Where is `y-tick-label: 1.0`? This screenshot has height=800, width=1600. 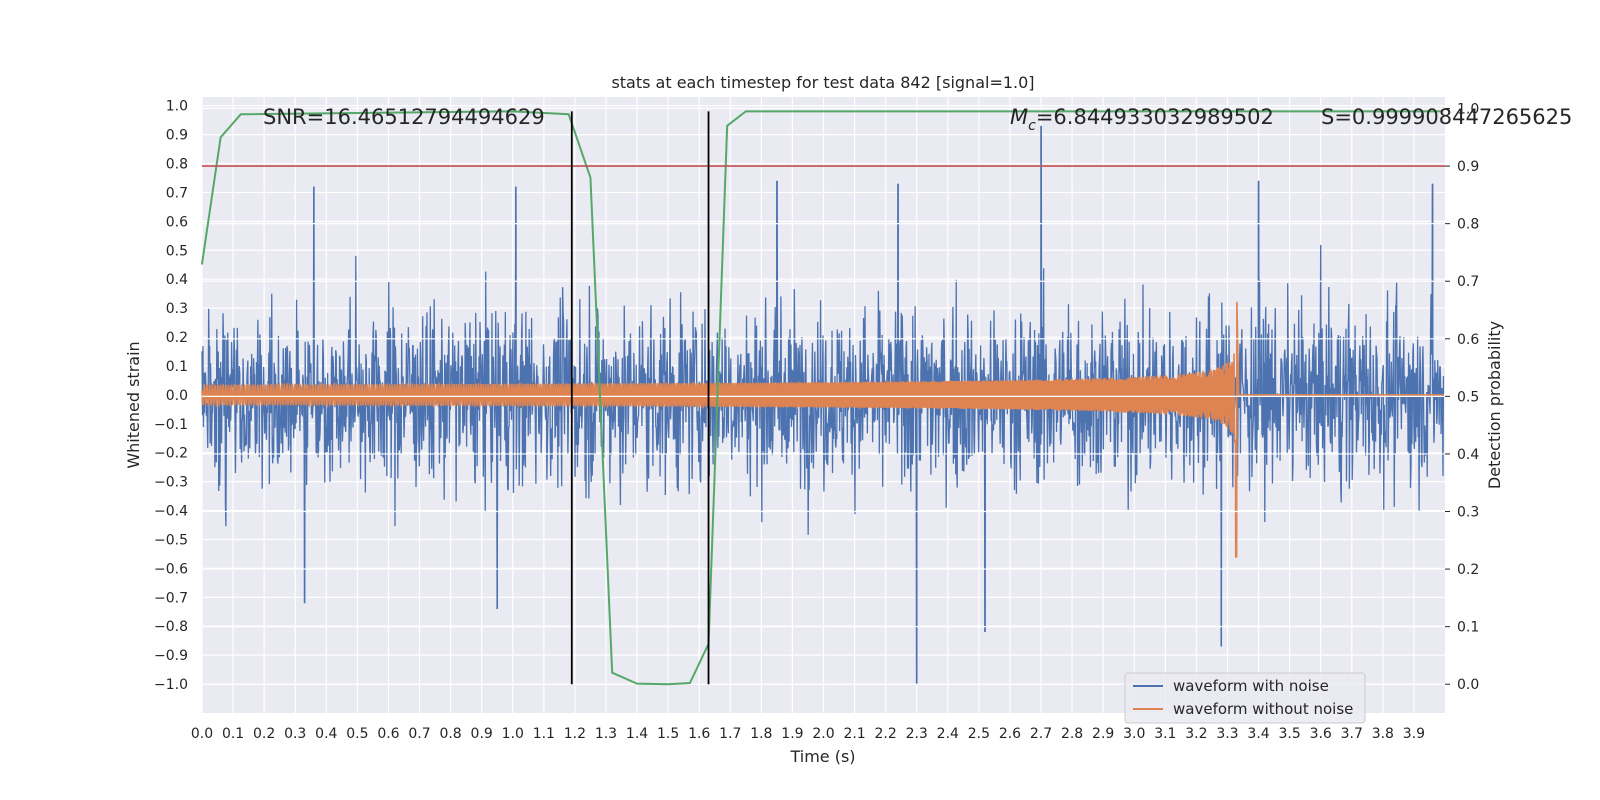
y-tick-label: 1.0 is located at coordinates (177, 107).